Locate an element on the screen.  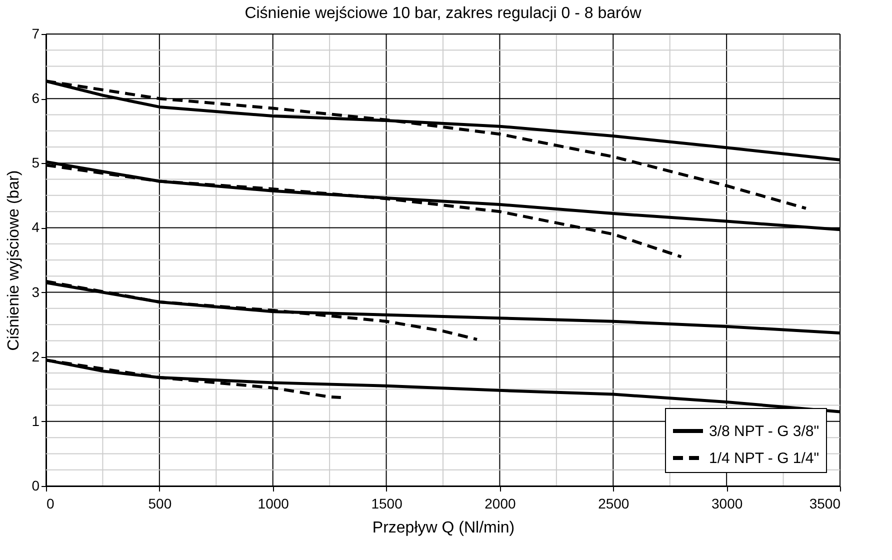
x-tick-label: 2500 is located at coordinates (614, 504).